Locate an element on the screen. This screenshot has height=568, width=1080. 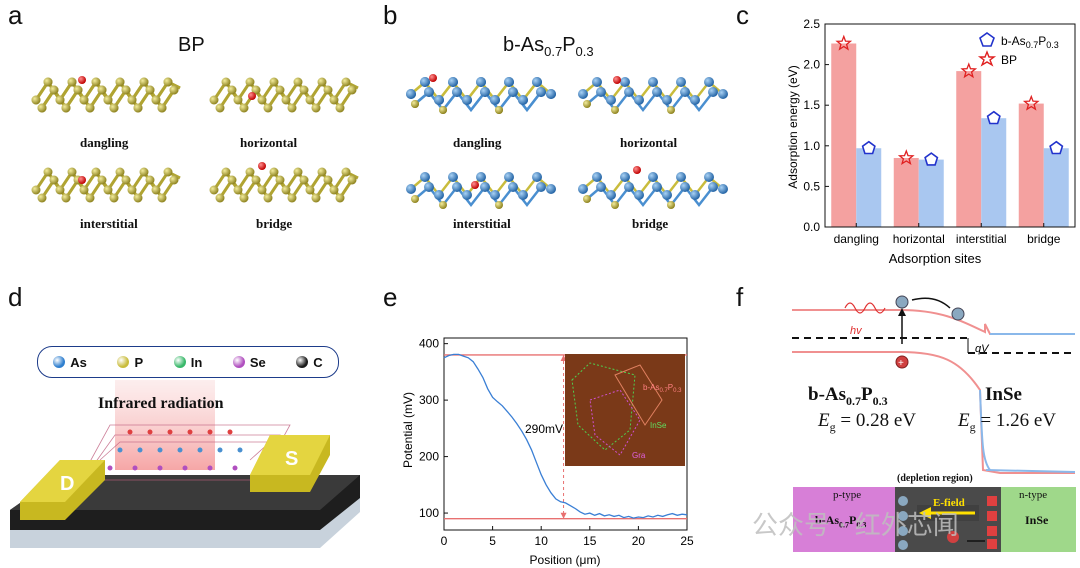
panel-b-site-bridge: bridge is located at coordinates (650, 223).